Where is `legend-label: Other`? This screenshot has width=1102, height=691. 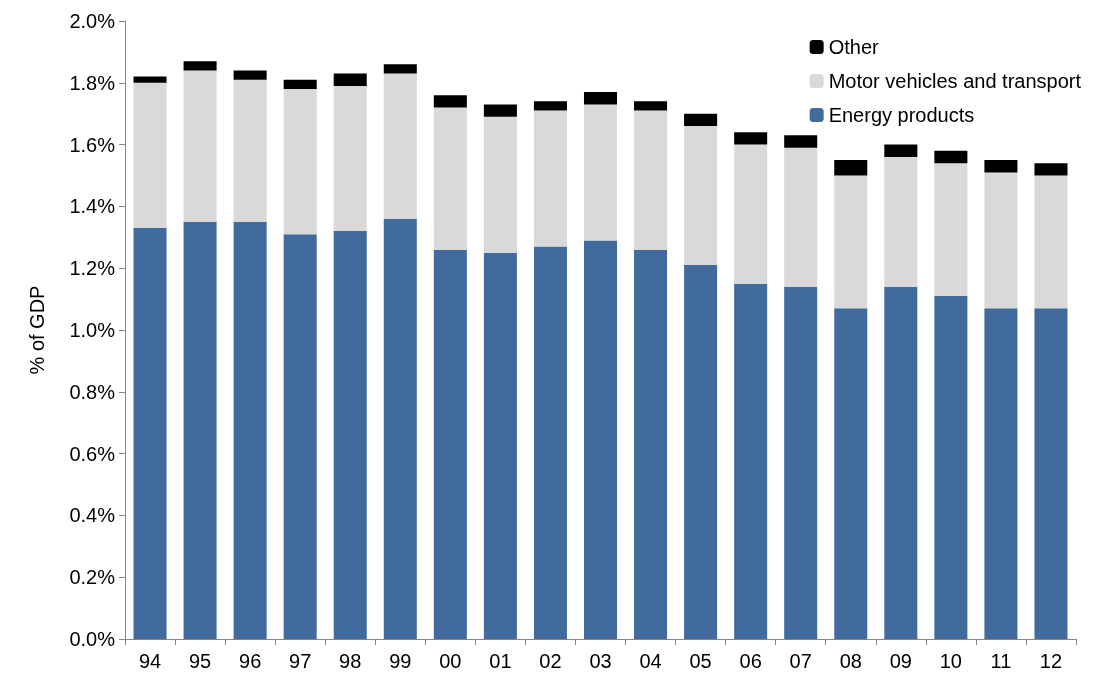
legend-label: Other is located at coordinates (854, 47).